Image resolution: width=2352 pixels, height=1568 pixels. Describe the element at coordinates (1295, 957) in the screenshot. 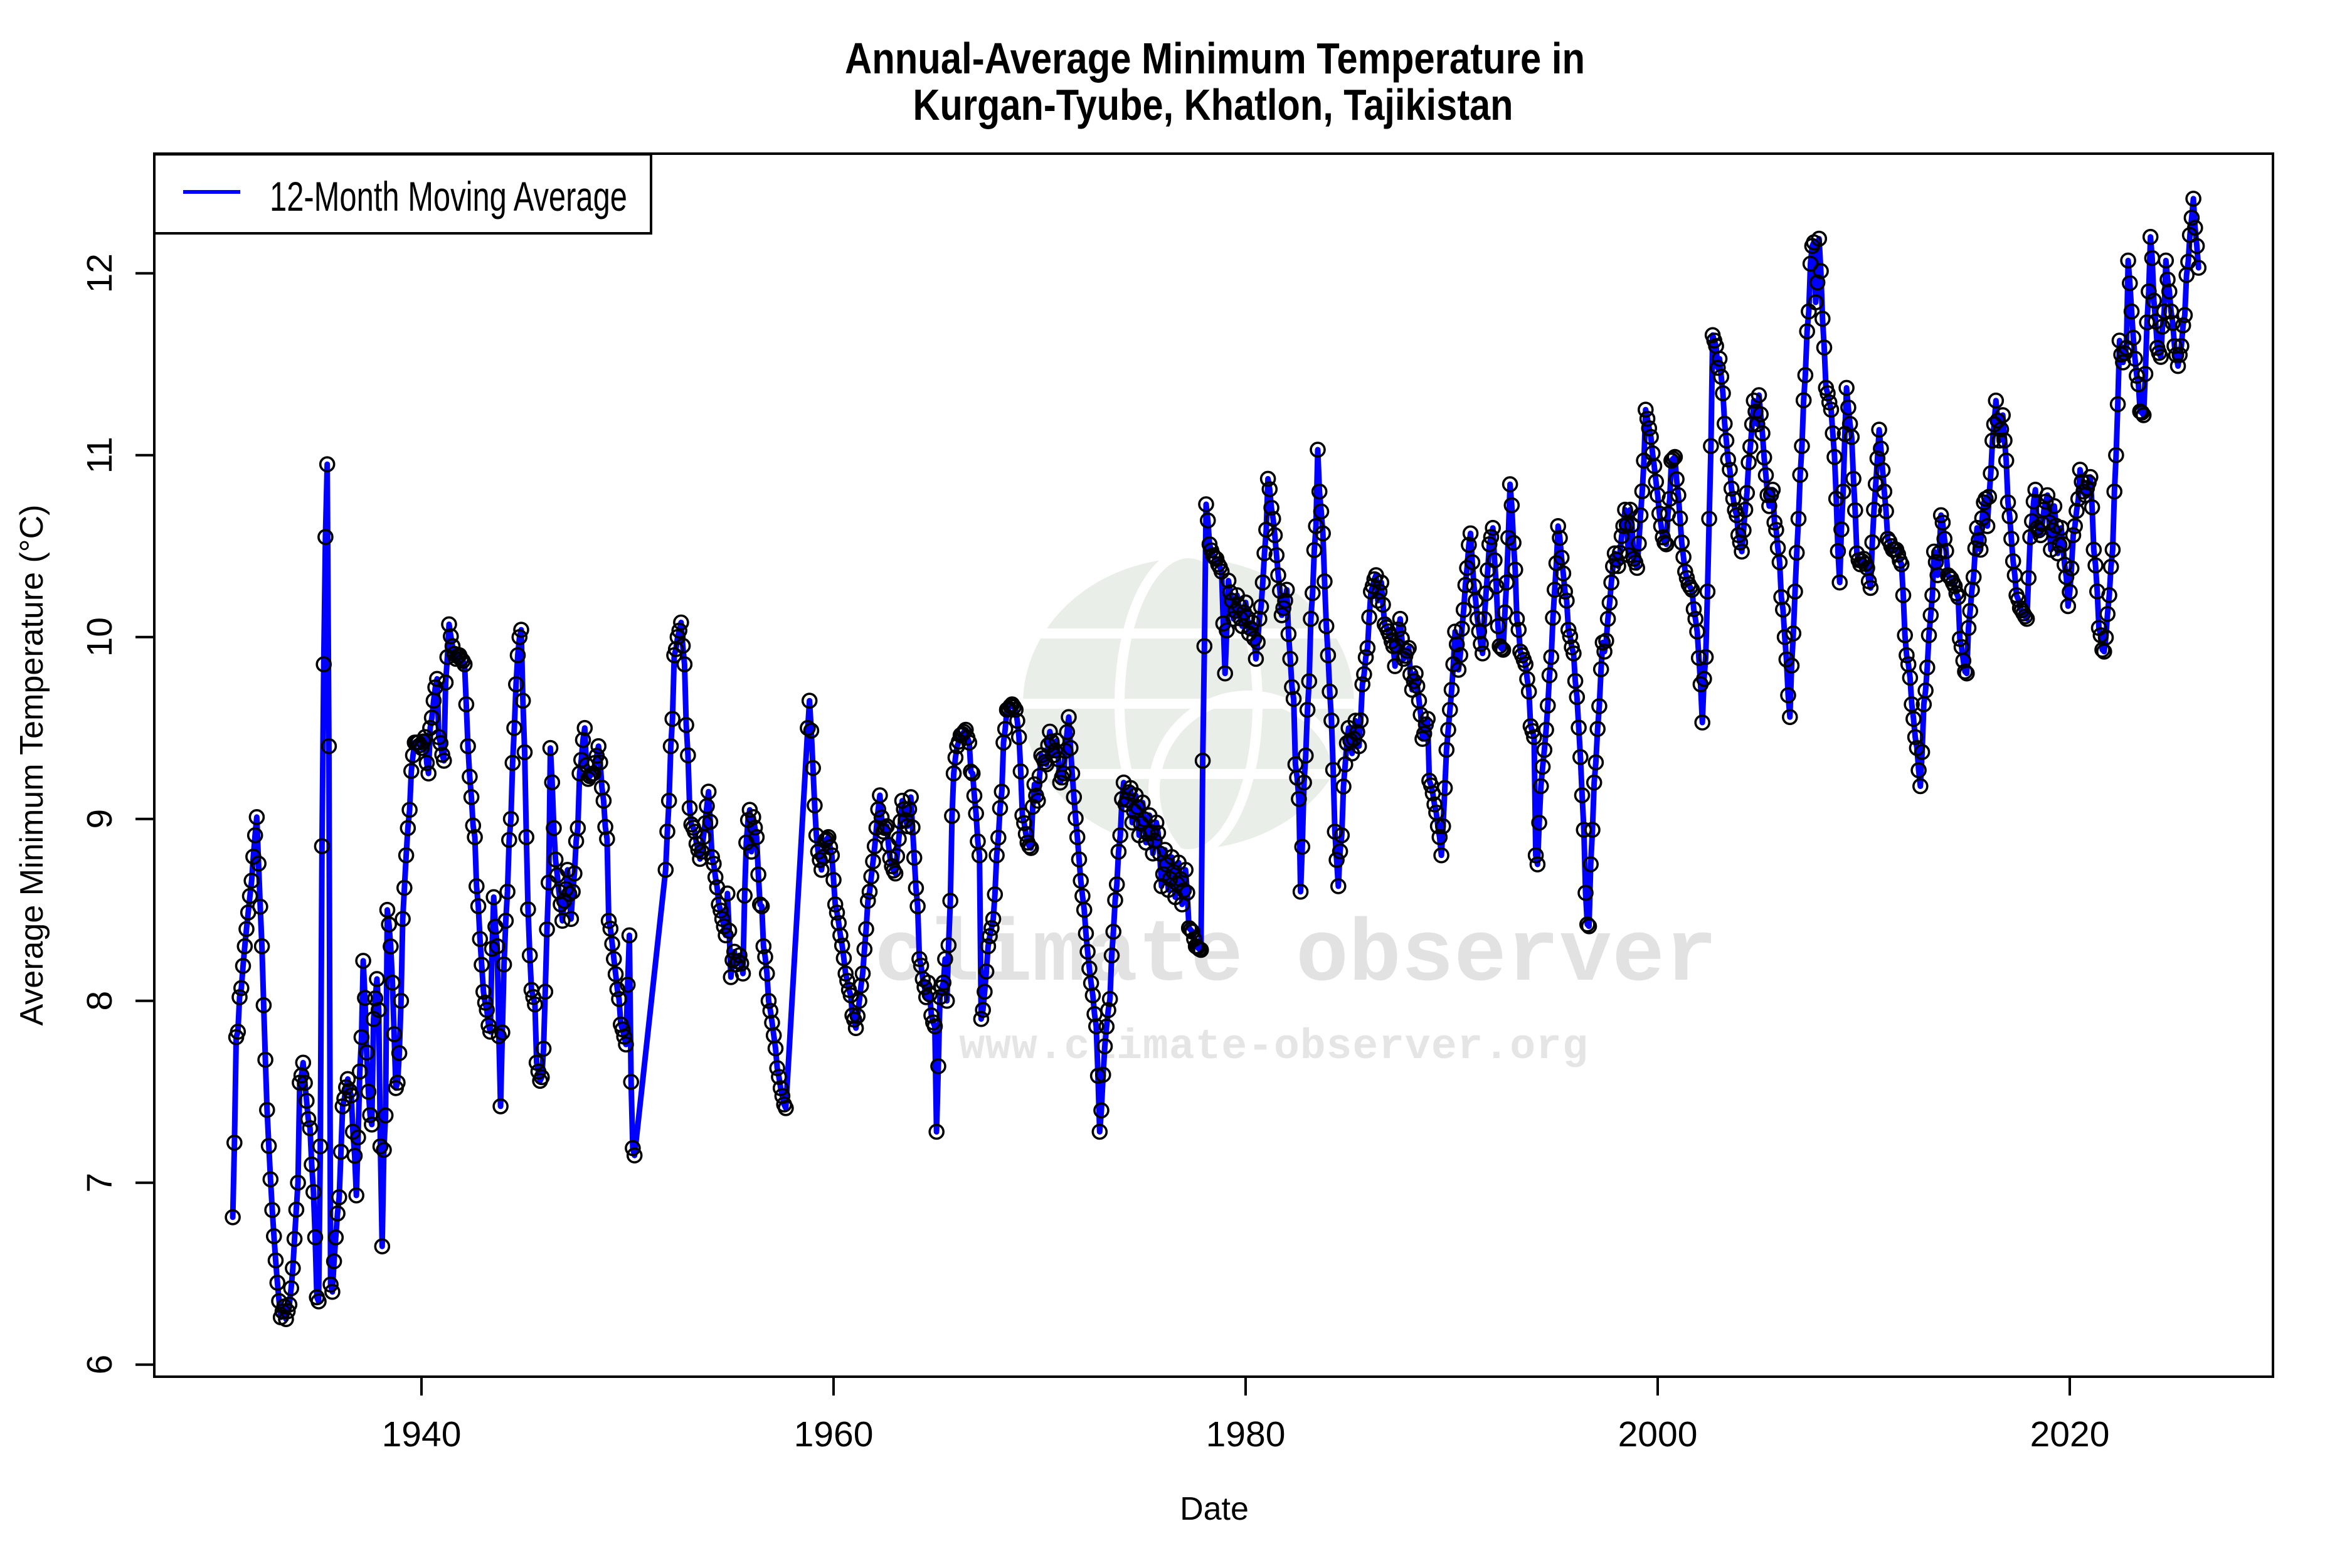

I see `svg-text: climate observer` at that location.